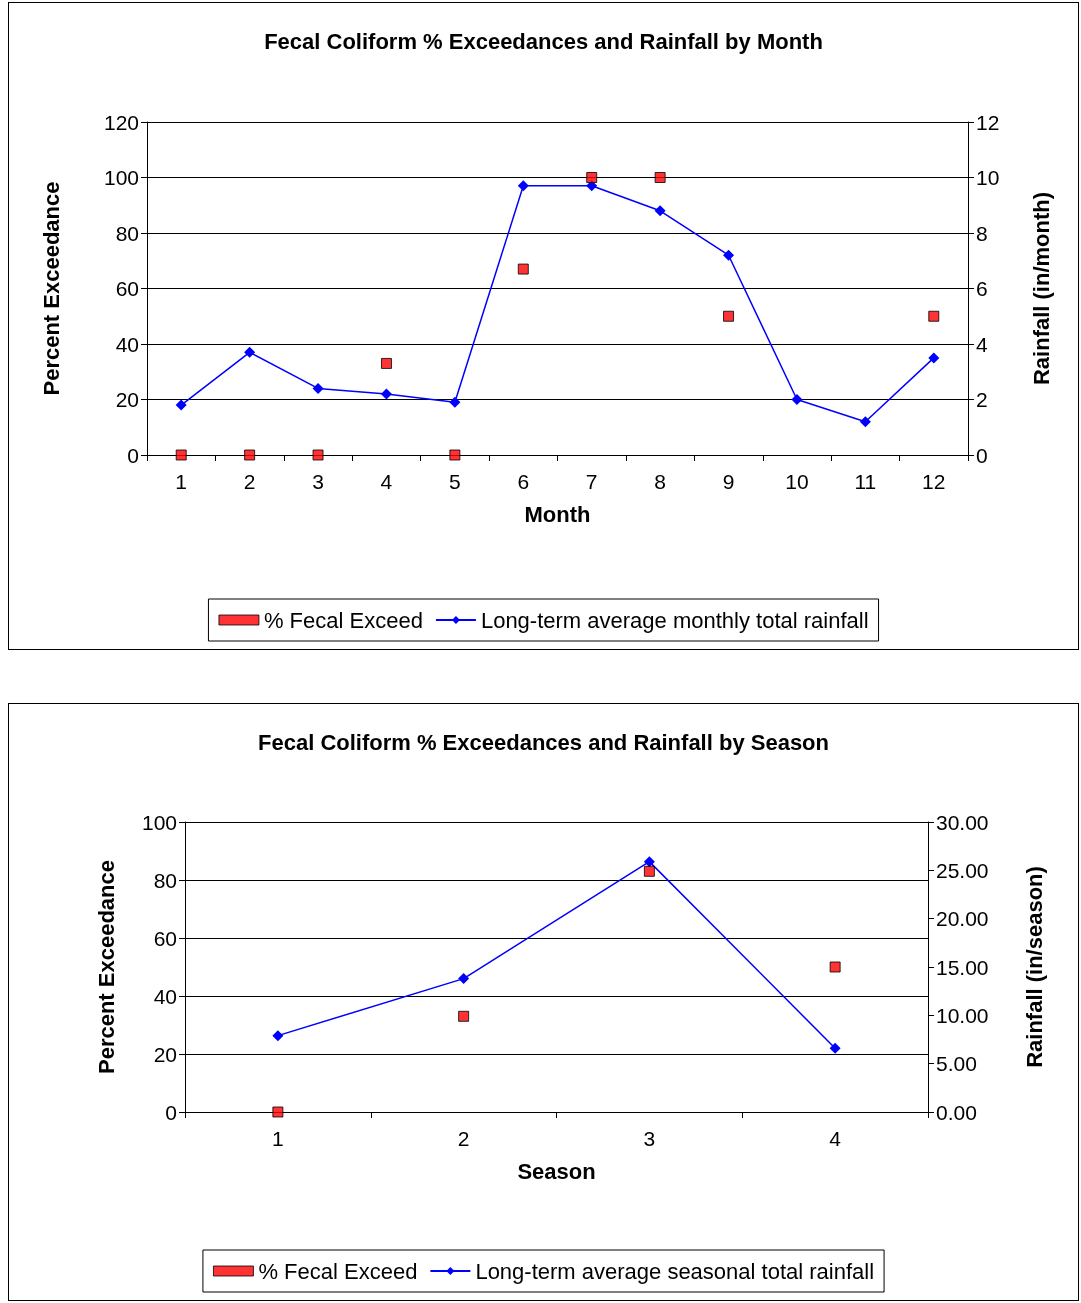  I want to click on legend-label: Long-term average seasonal total rainfall, so click(675, 1271).